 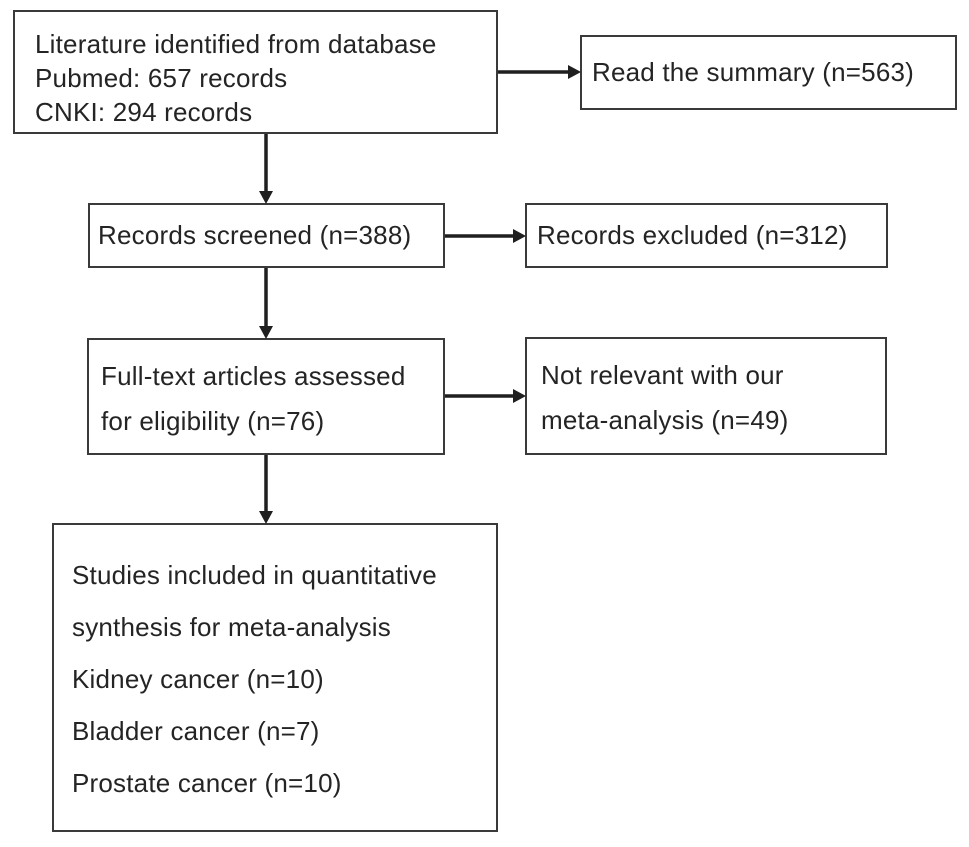 I want to click on box-records-screened: Records screened (n=388), so click(x=266, y=235).